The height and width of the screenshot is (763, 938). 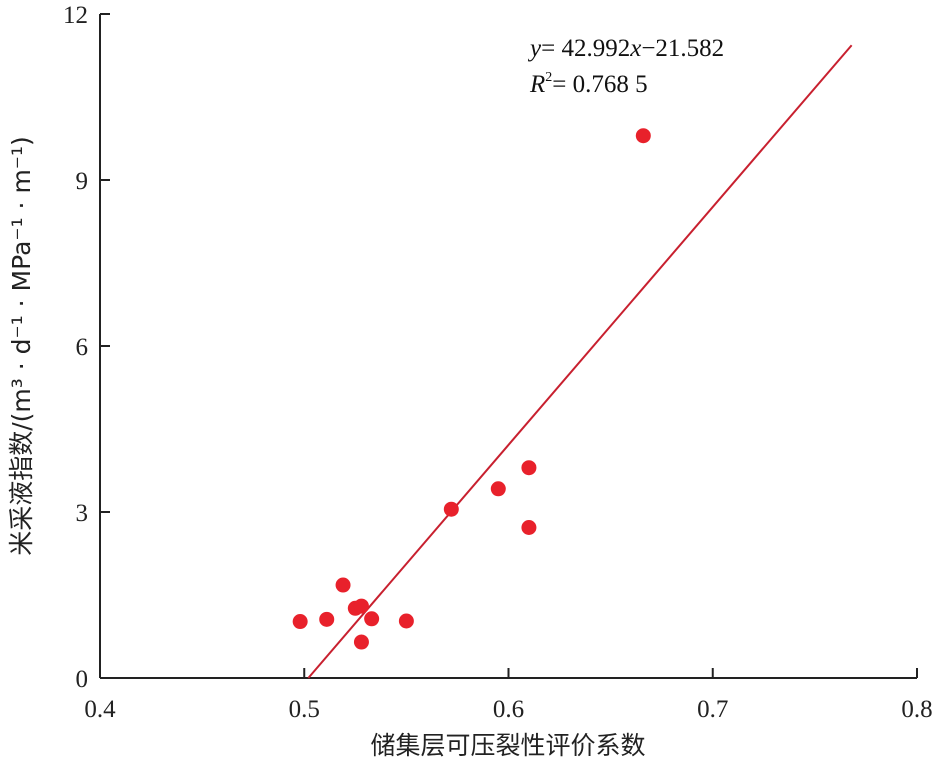 What do you see at coordinates (682, 48) in the screenshot?
I see `equation-intercept: −21.582` at bounding box center [682, 48].